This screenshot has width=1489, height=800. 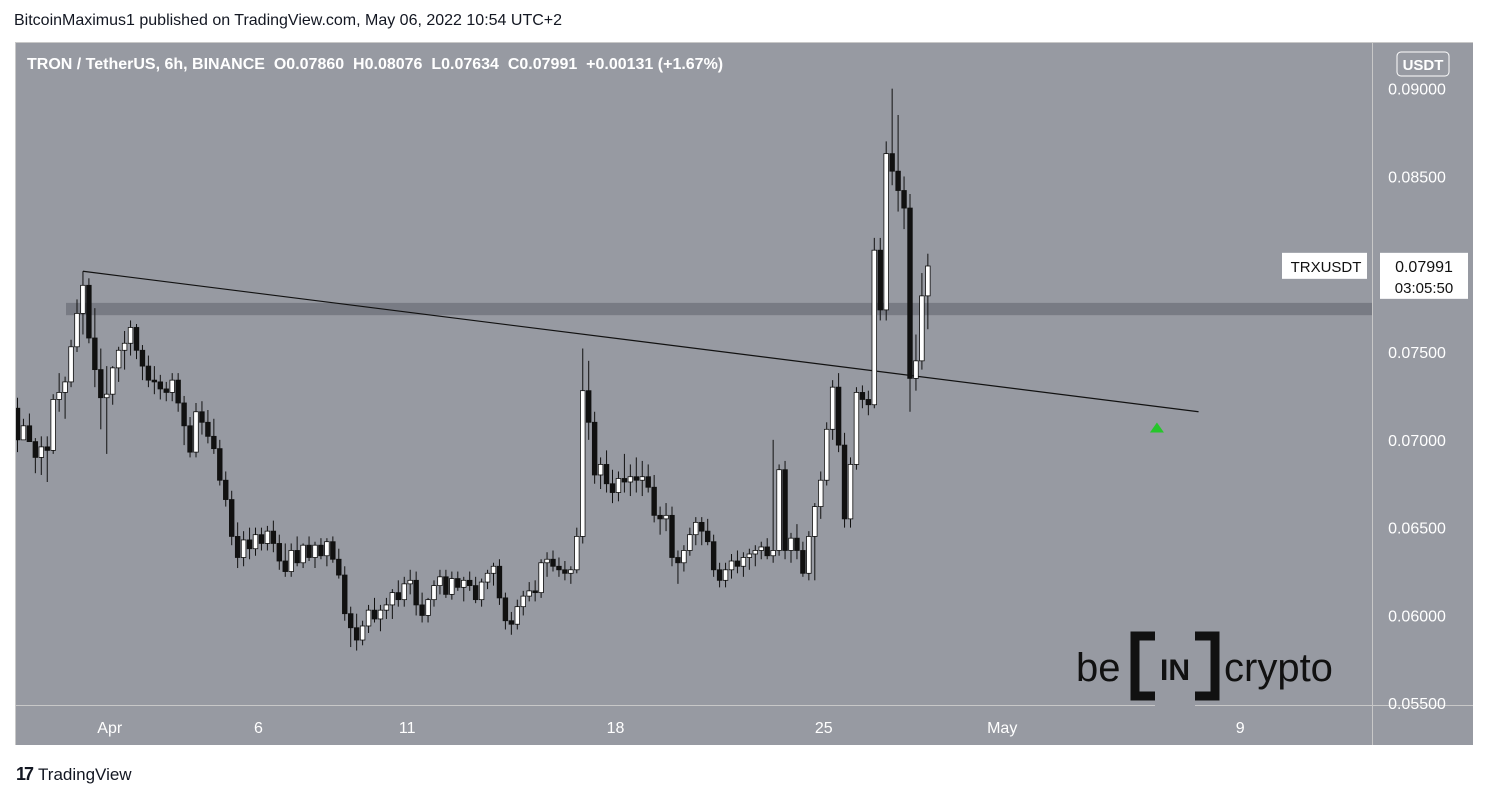 What do you see at coordinates (85, 774) in the screenshot?
I see `footer-brand: TradingView` at bounding box center [85, 774].